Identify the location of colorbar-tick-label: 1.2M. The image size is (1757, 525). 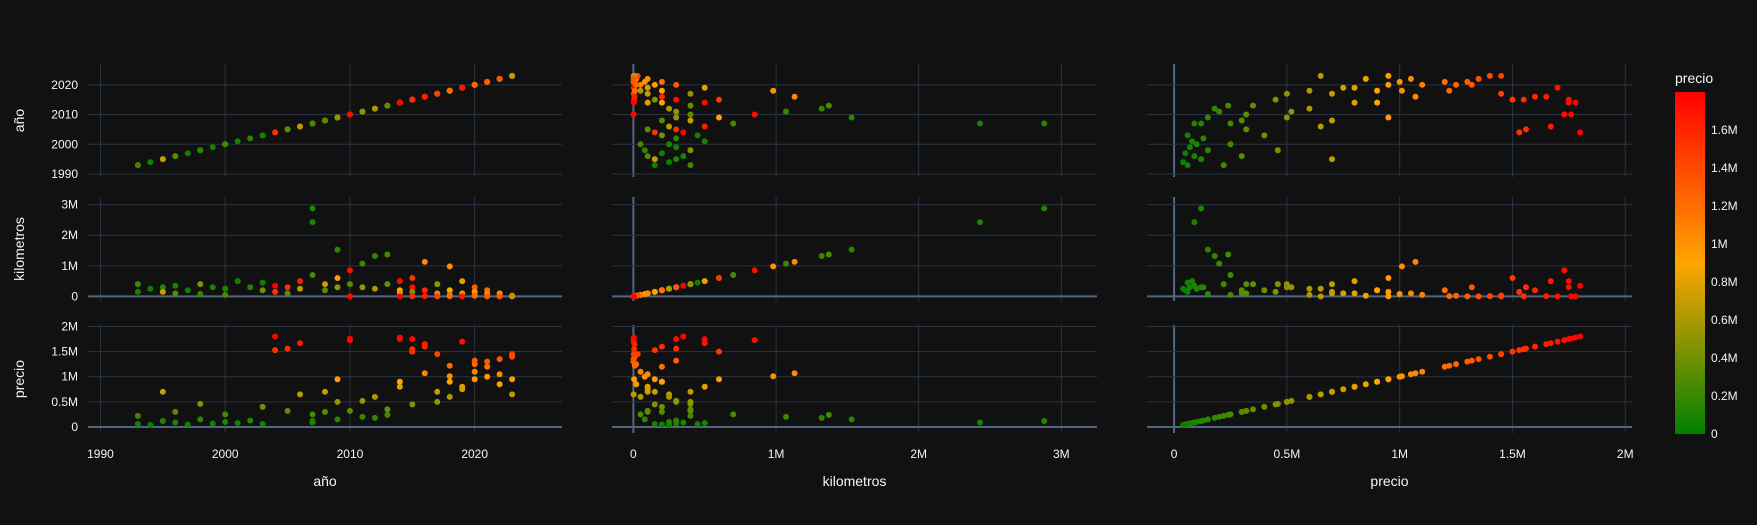
(1724, 206).